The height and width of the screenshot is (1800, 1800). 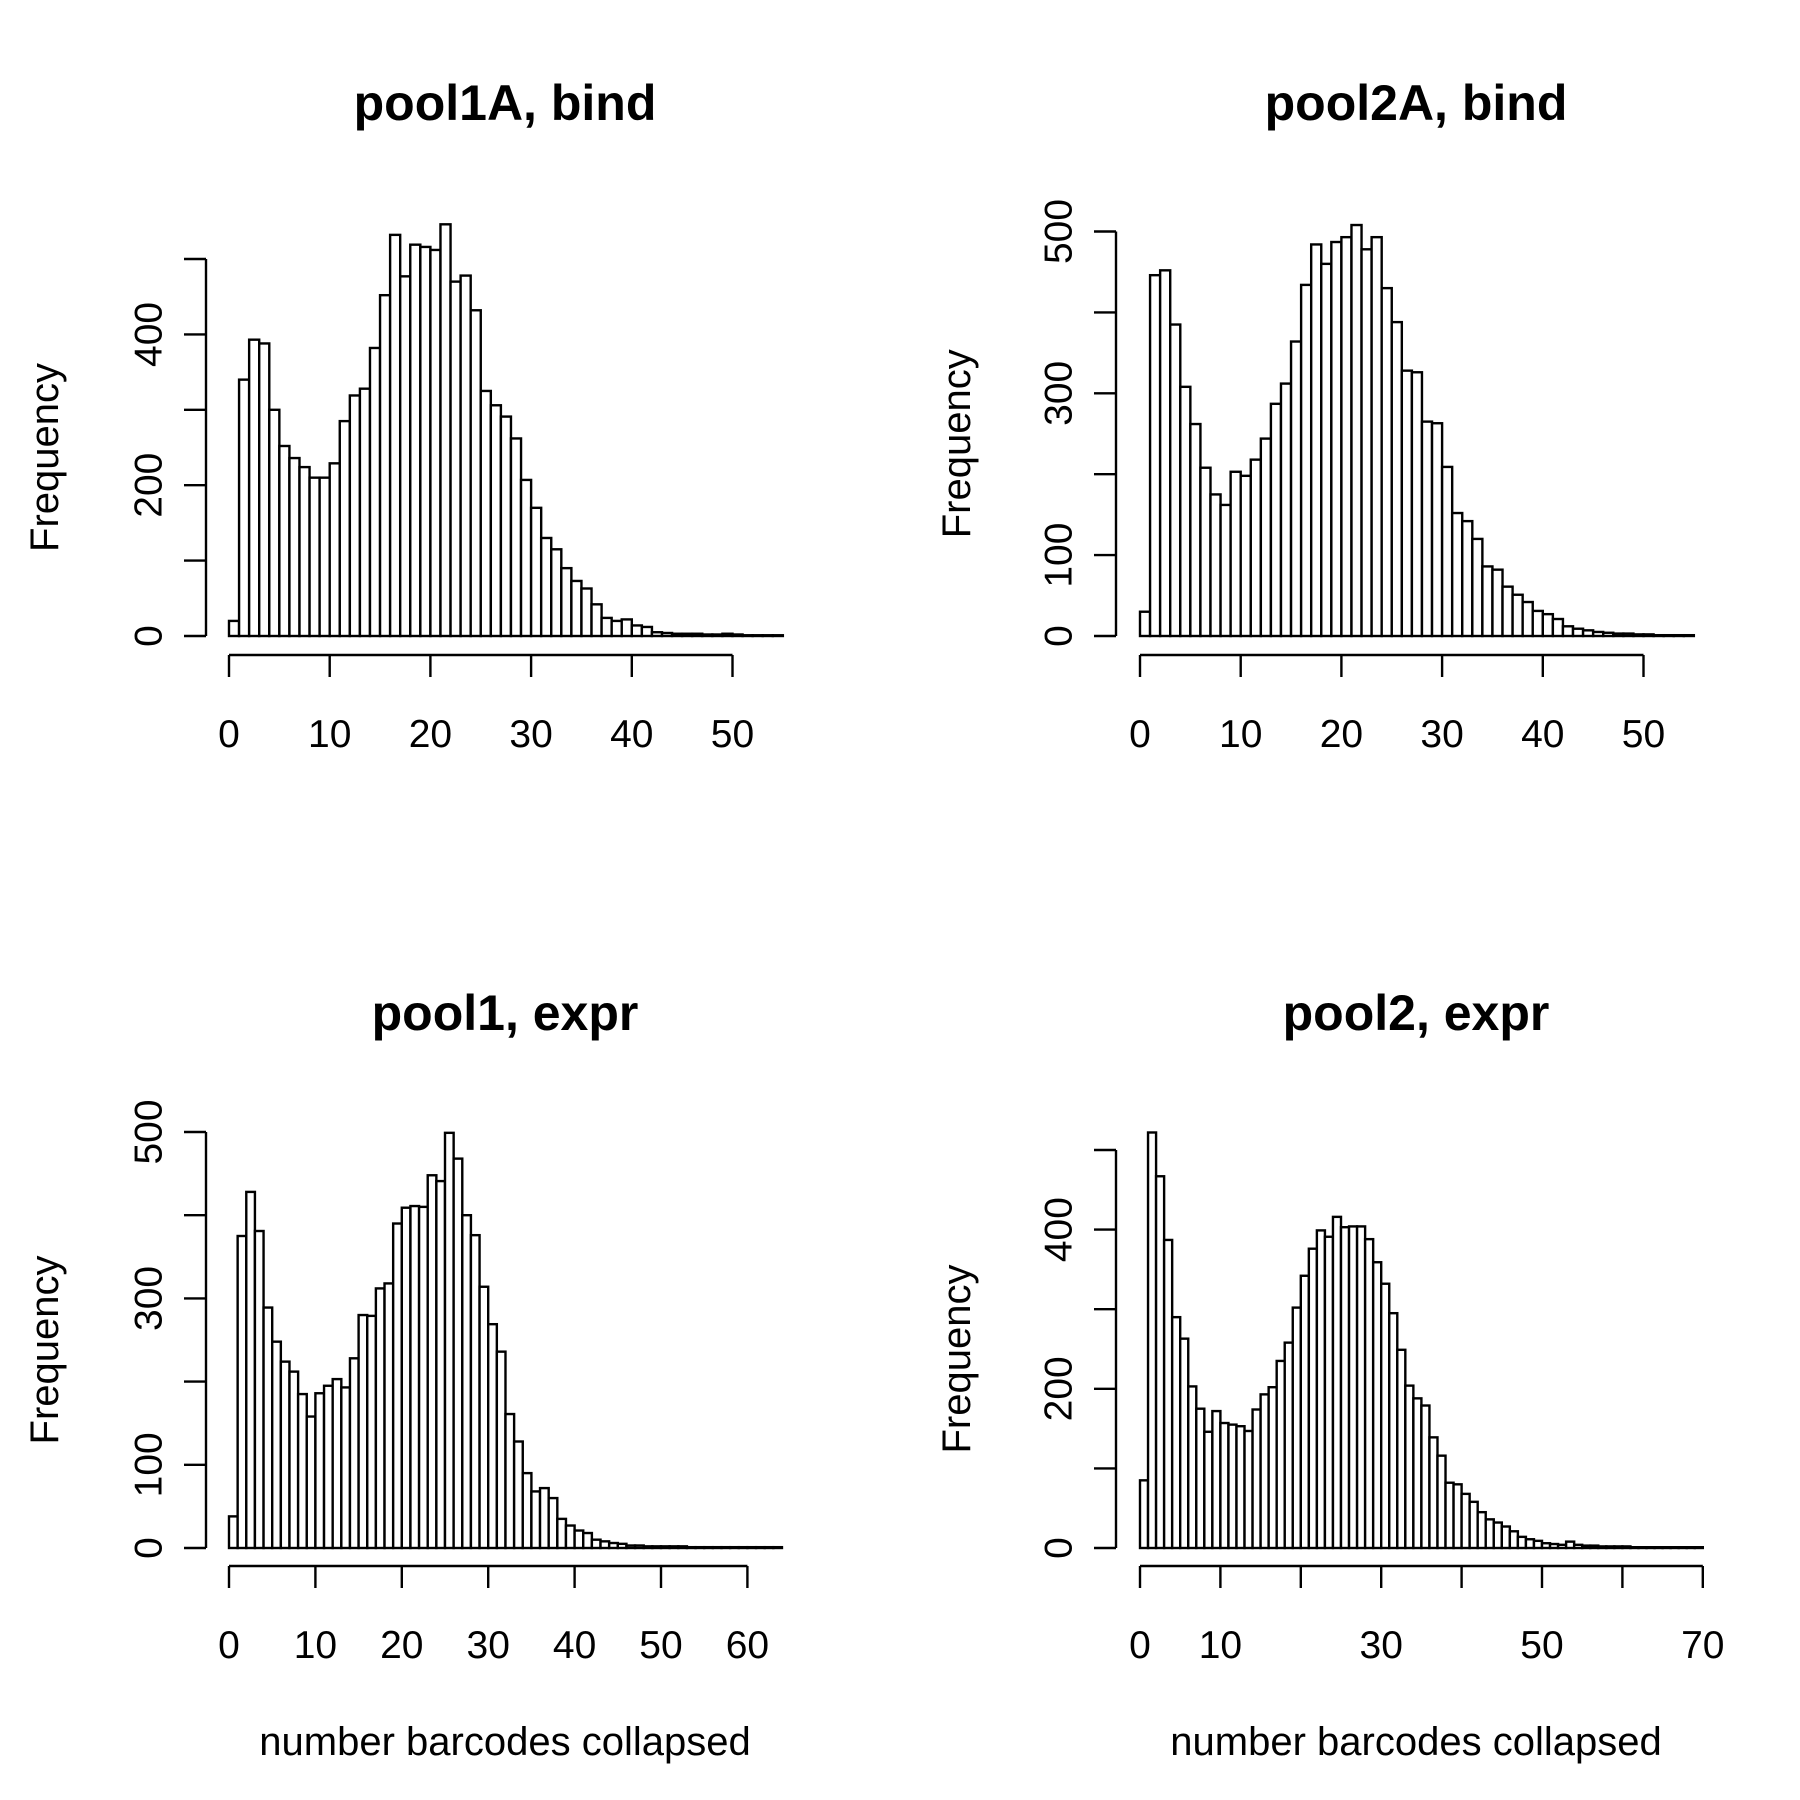 I want to click on y-tick-label: 100, so click(x=149, y=1464).